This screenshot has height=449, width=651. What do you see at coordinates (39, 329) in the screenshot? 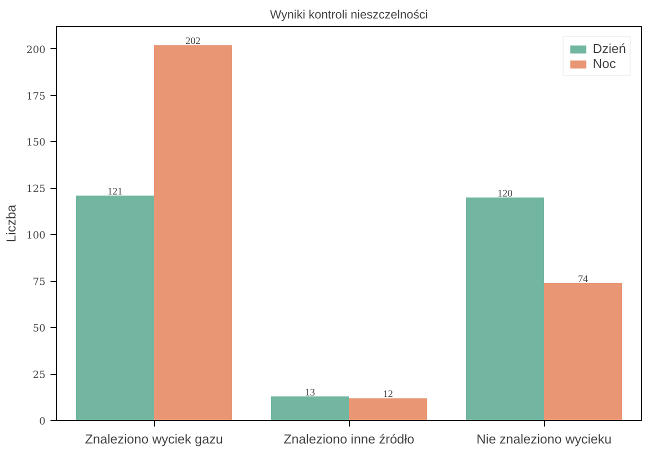
I see `y-tick-label: 50` at bounding box center [39, 329].